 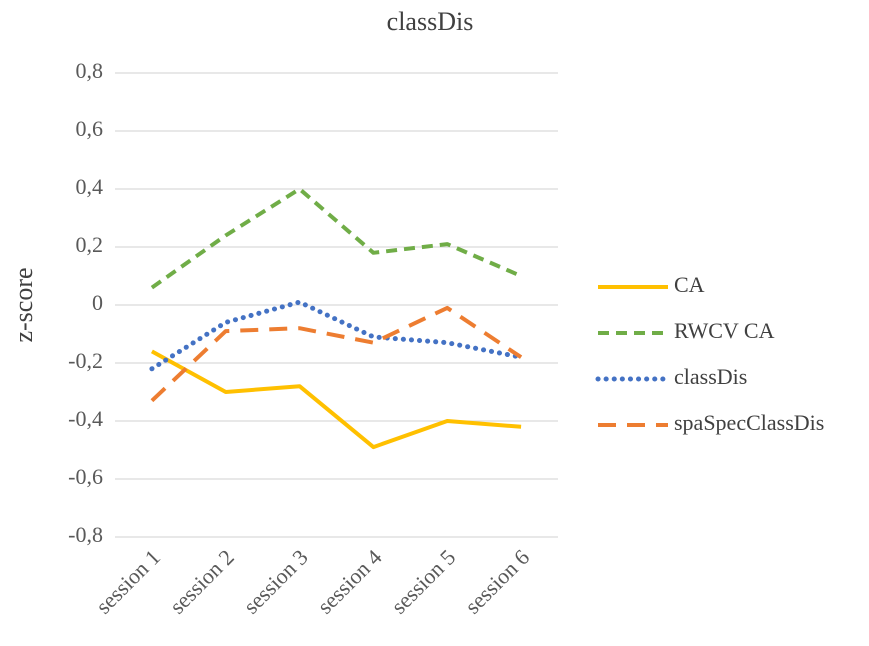 What do you see at coordinates (90, 244) in the screenshot?
I see `y-tick-label: 0,2` at bounding box center [90, 244].